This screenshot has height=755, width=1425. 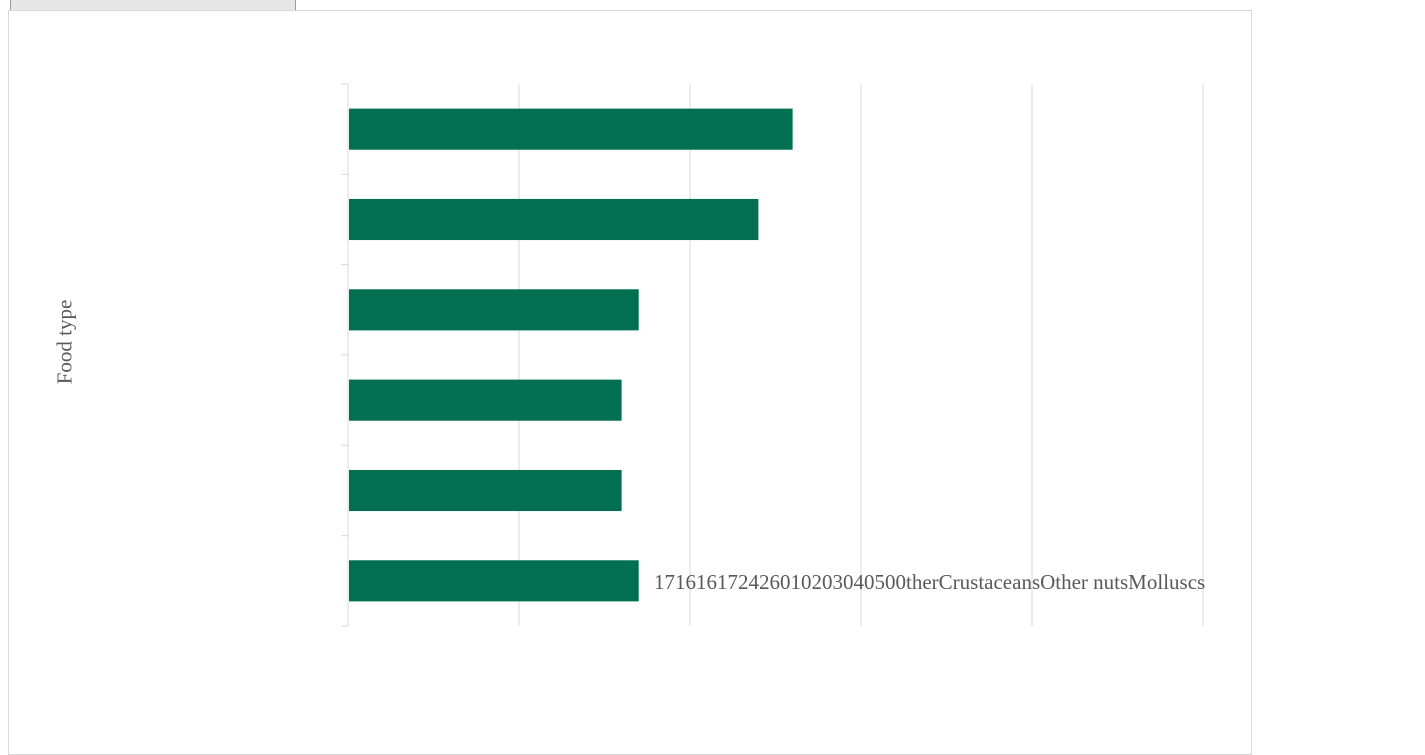 I want to click on category-axis, so click(x=345, y=355).